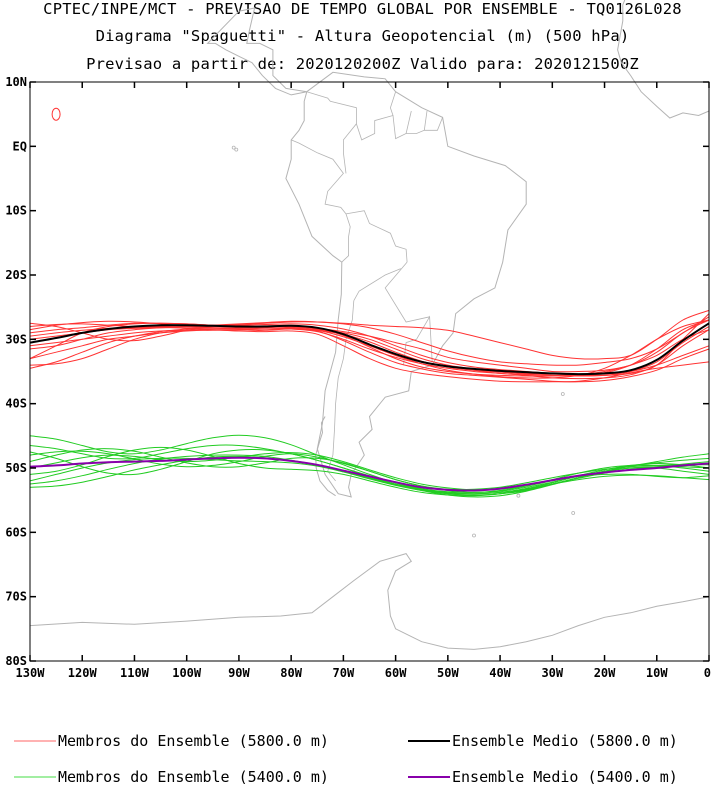 Image resolution: width=725 pixels, height=792 pixels. What do you see at coordinates (396, 673) in the screenshot?
I see `x-tick-label: 60W` at bounding box center [396, 673].